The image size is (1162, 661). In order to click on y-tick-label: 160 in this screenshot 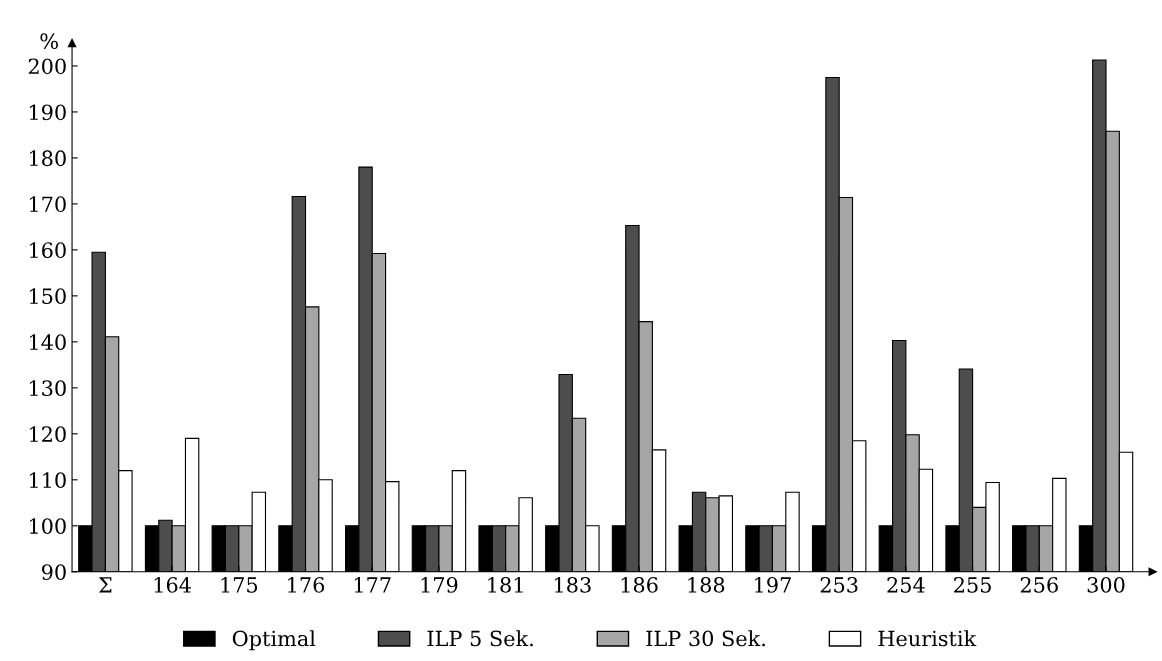, I will do `click(47, 250)`.